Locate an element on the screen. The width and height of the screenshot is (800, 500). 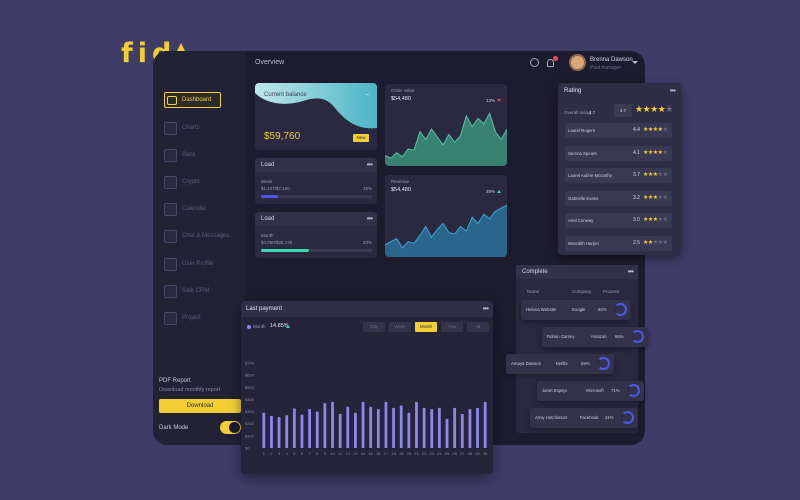
sidebar-item-sale-crm: Sale CRM is located at coordinates (186, 291).